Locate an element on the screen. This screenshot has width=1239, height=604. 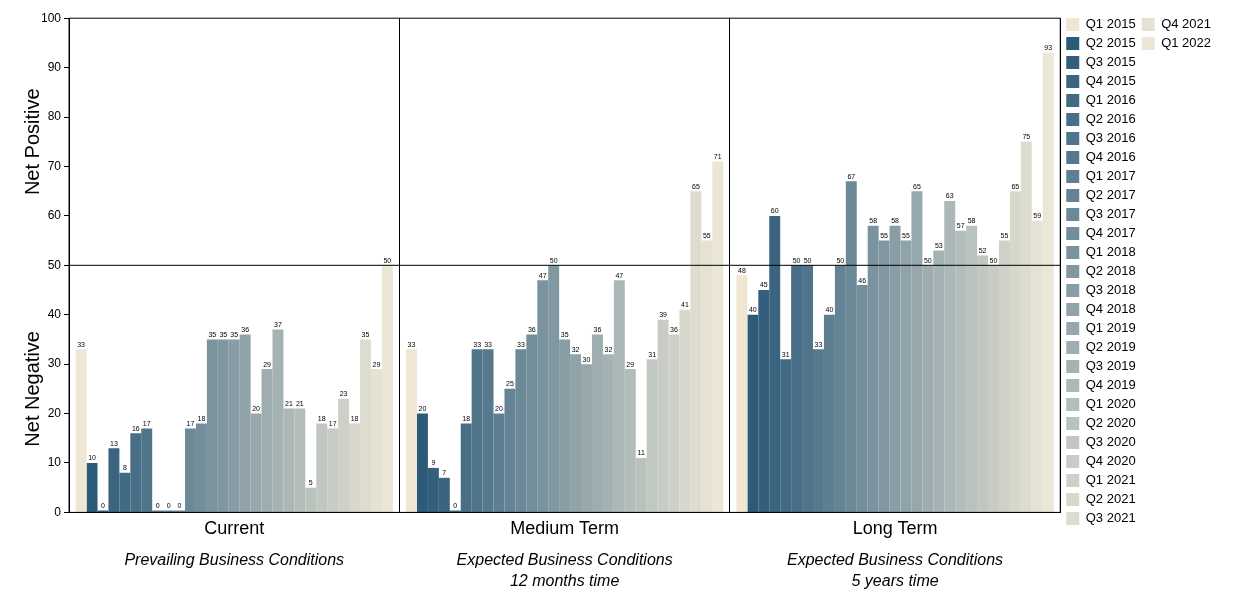
legend-label: Q3 2019 is located at coordinates (1110, 366).